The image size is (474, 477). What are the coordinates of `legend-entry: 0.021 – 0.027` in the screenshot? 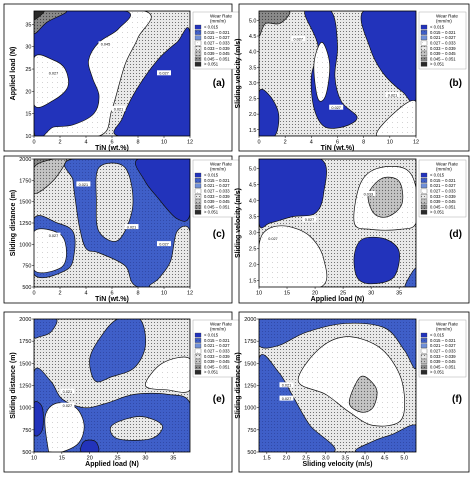 It's located at (443, 37).